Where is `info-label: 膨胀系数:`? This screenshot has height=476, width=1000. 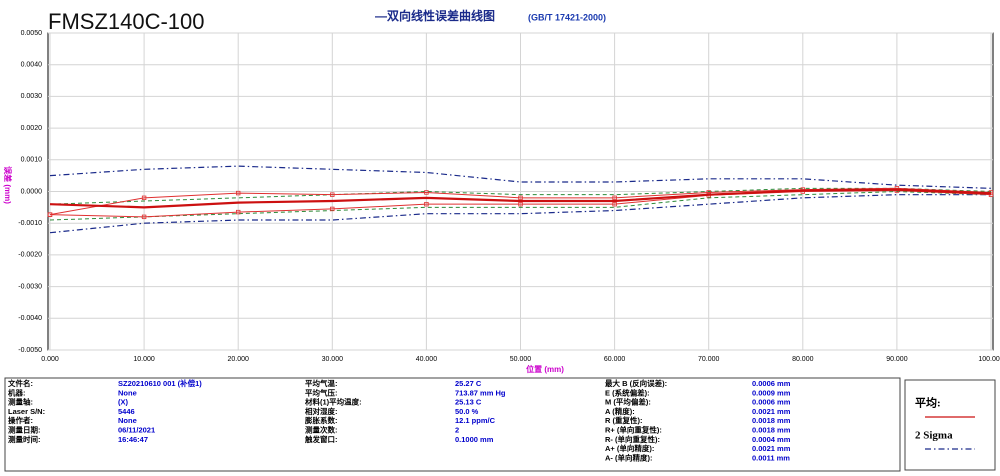 info-label: 膨胀系数: is located at coordinates (321, 420).